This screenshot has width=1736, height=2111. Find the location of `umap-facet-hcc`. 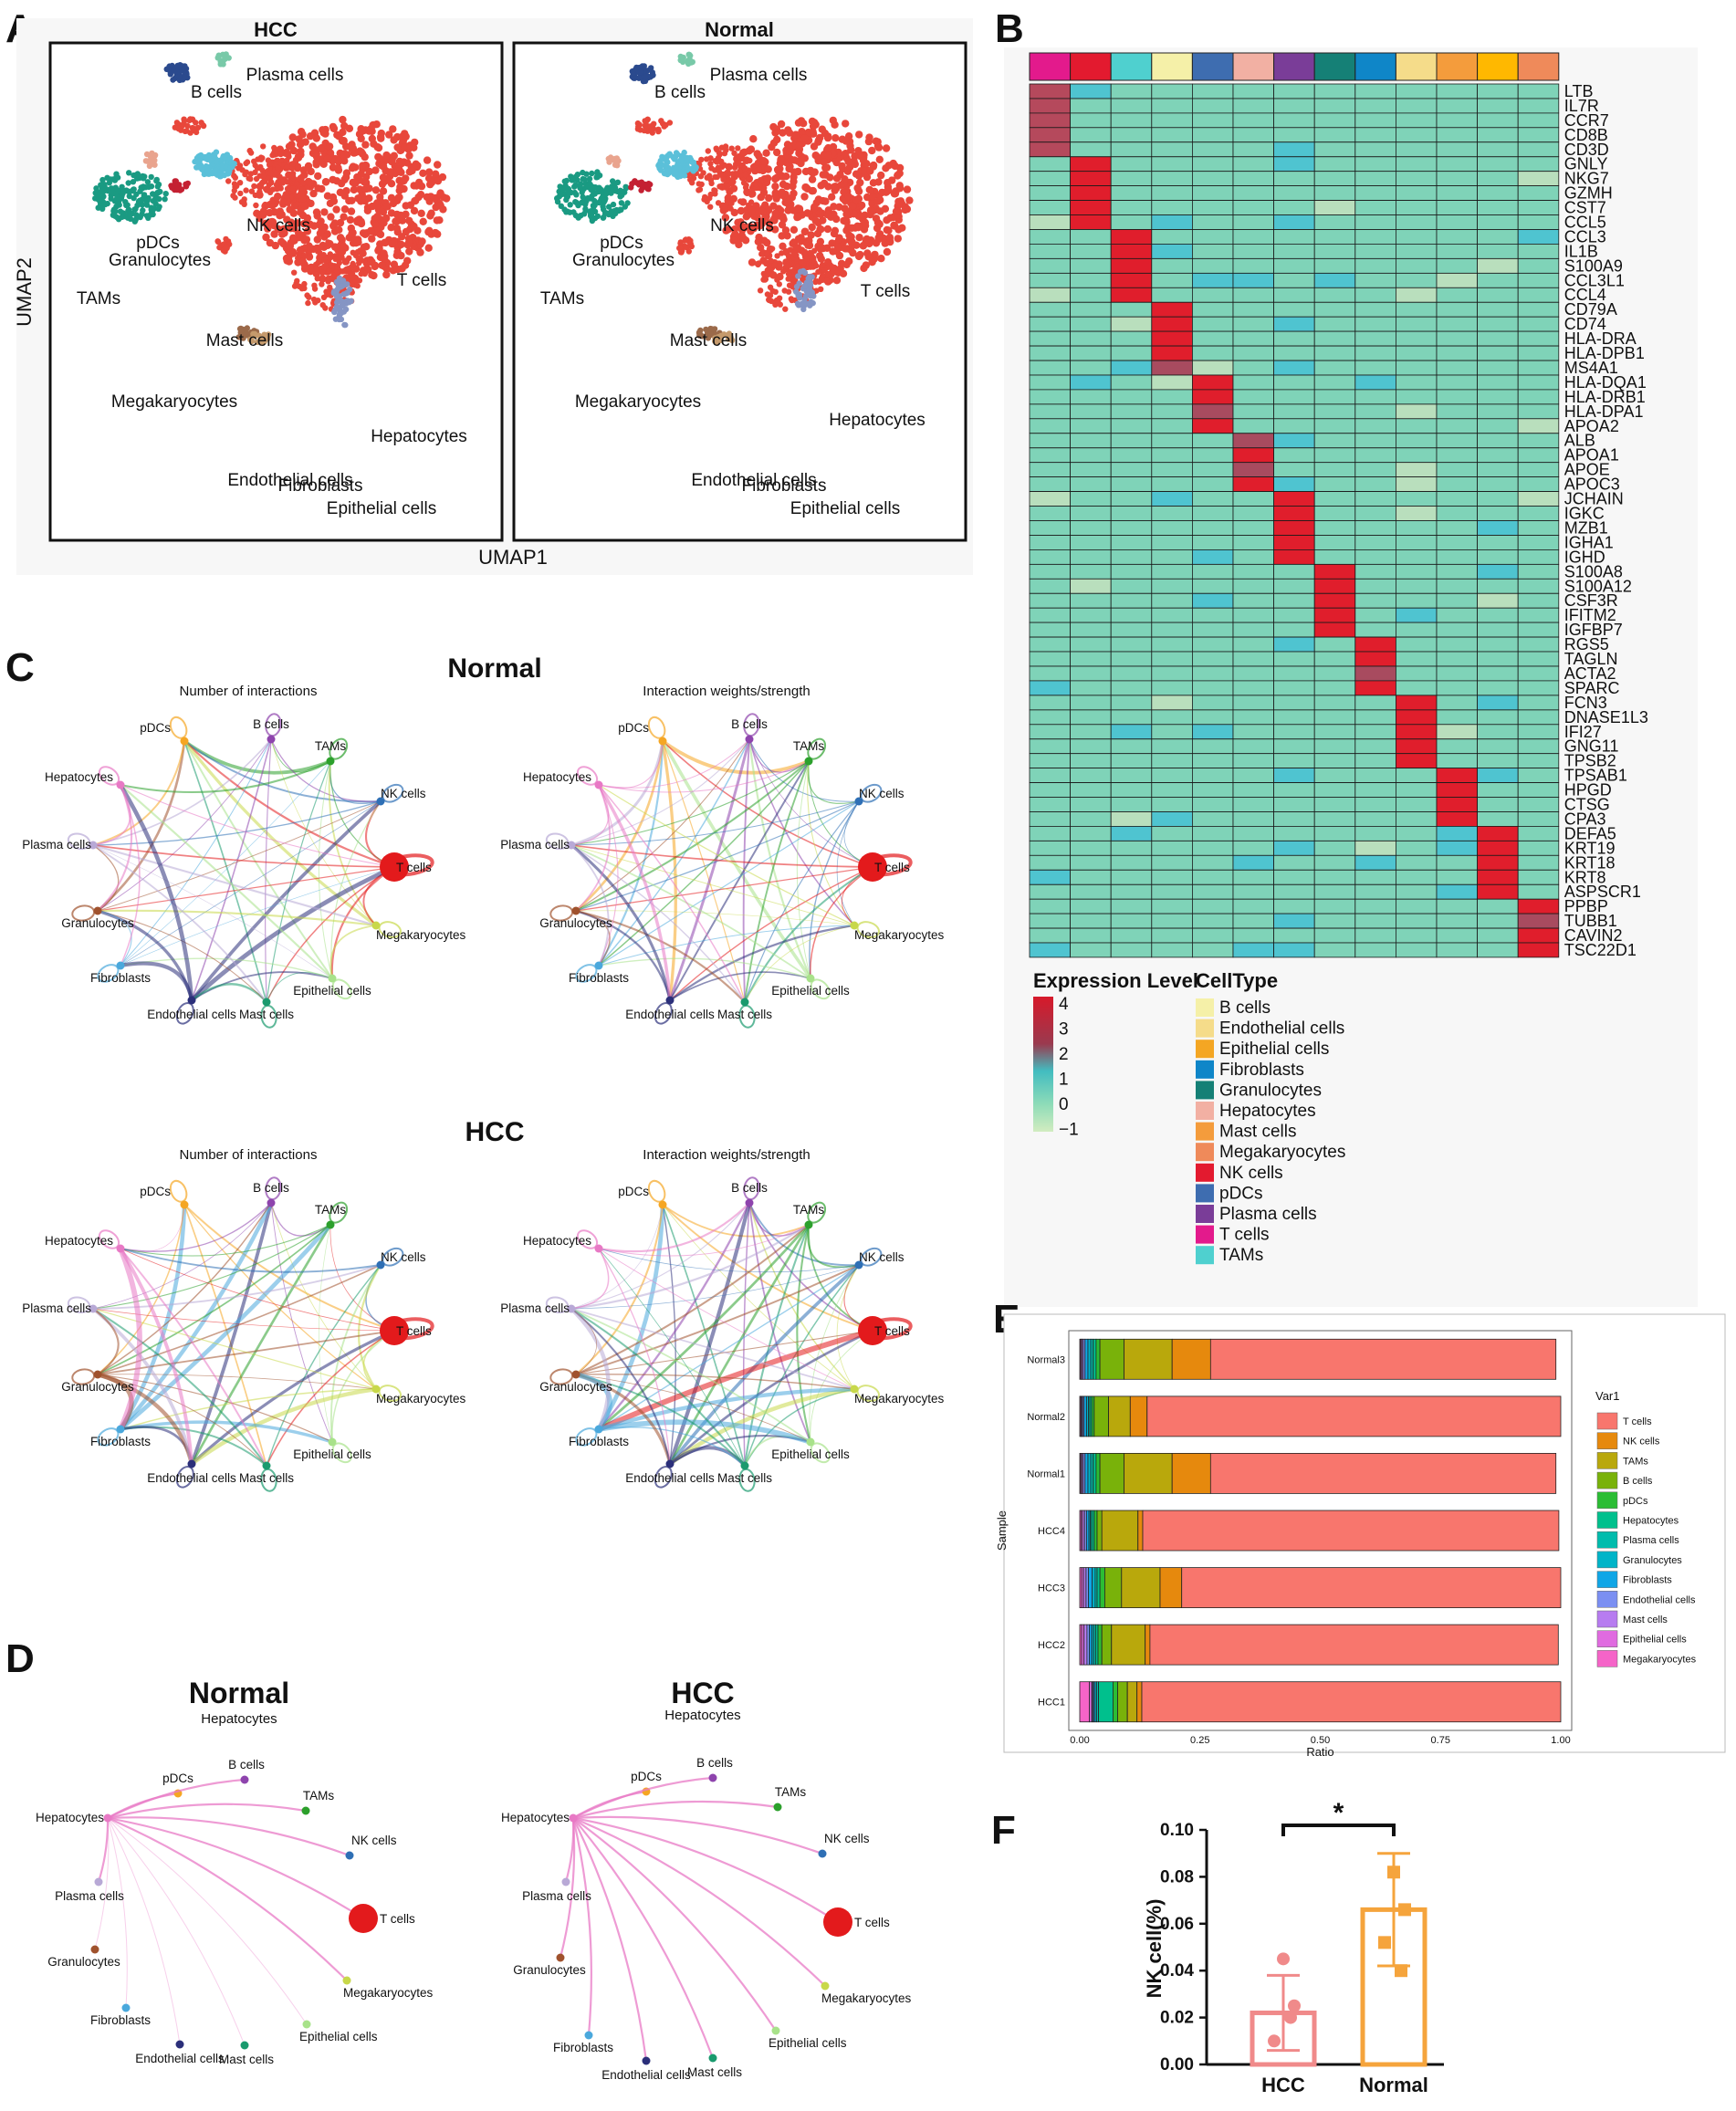

umap-facet-hcc is located at coordinates (276, 291).